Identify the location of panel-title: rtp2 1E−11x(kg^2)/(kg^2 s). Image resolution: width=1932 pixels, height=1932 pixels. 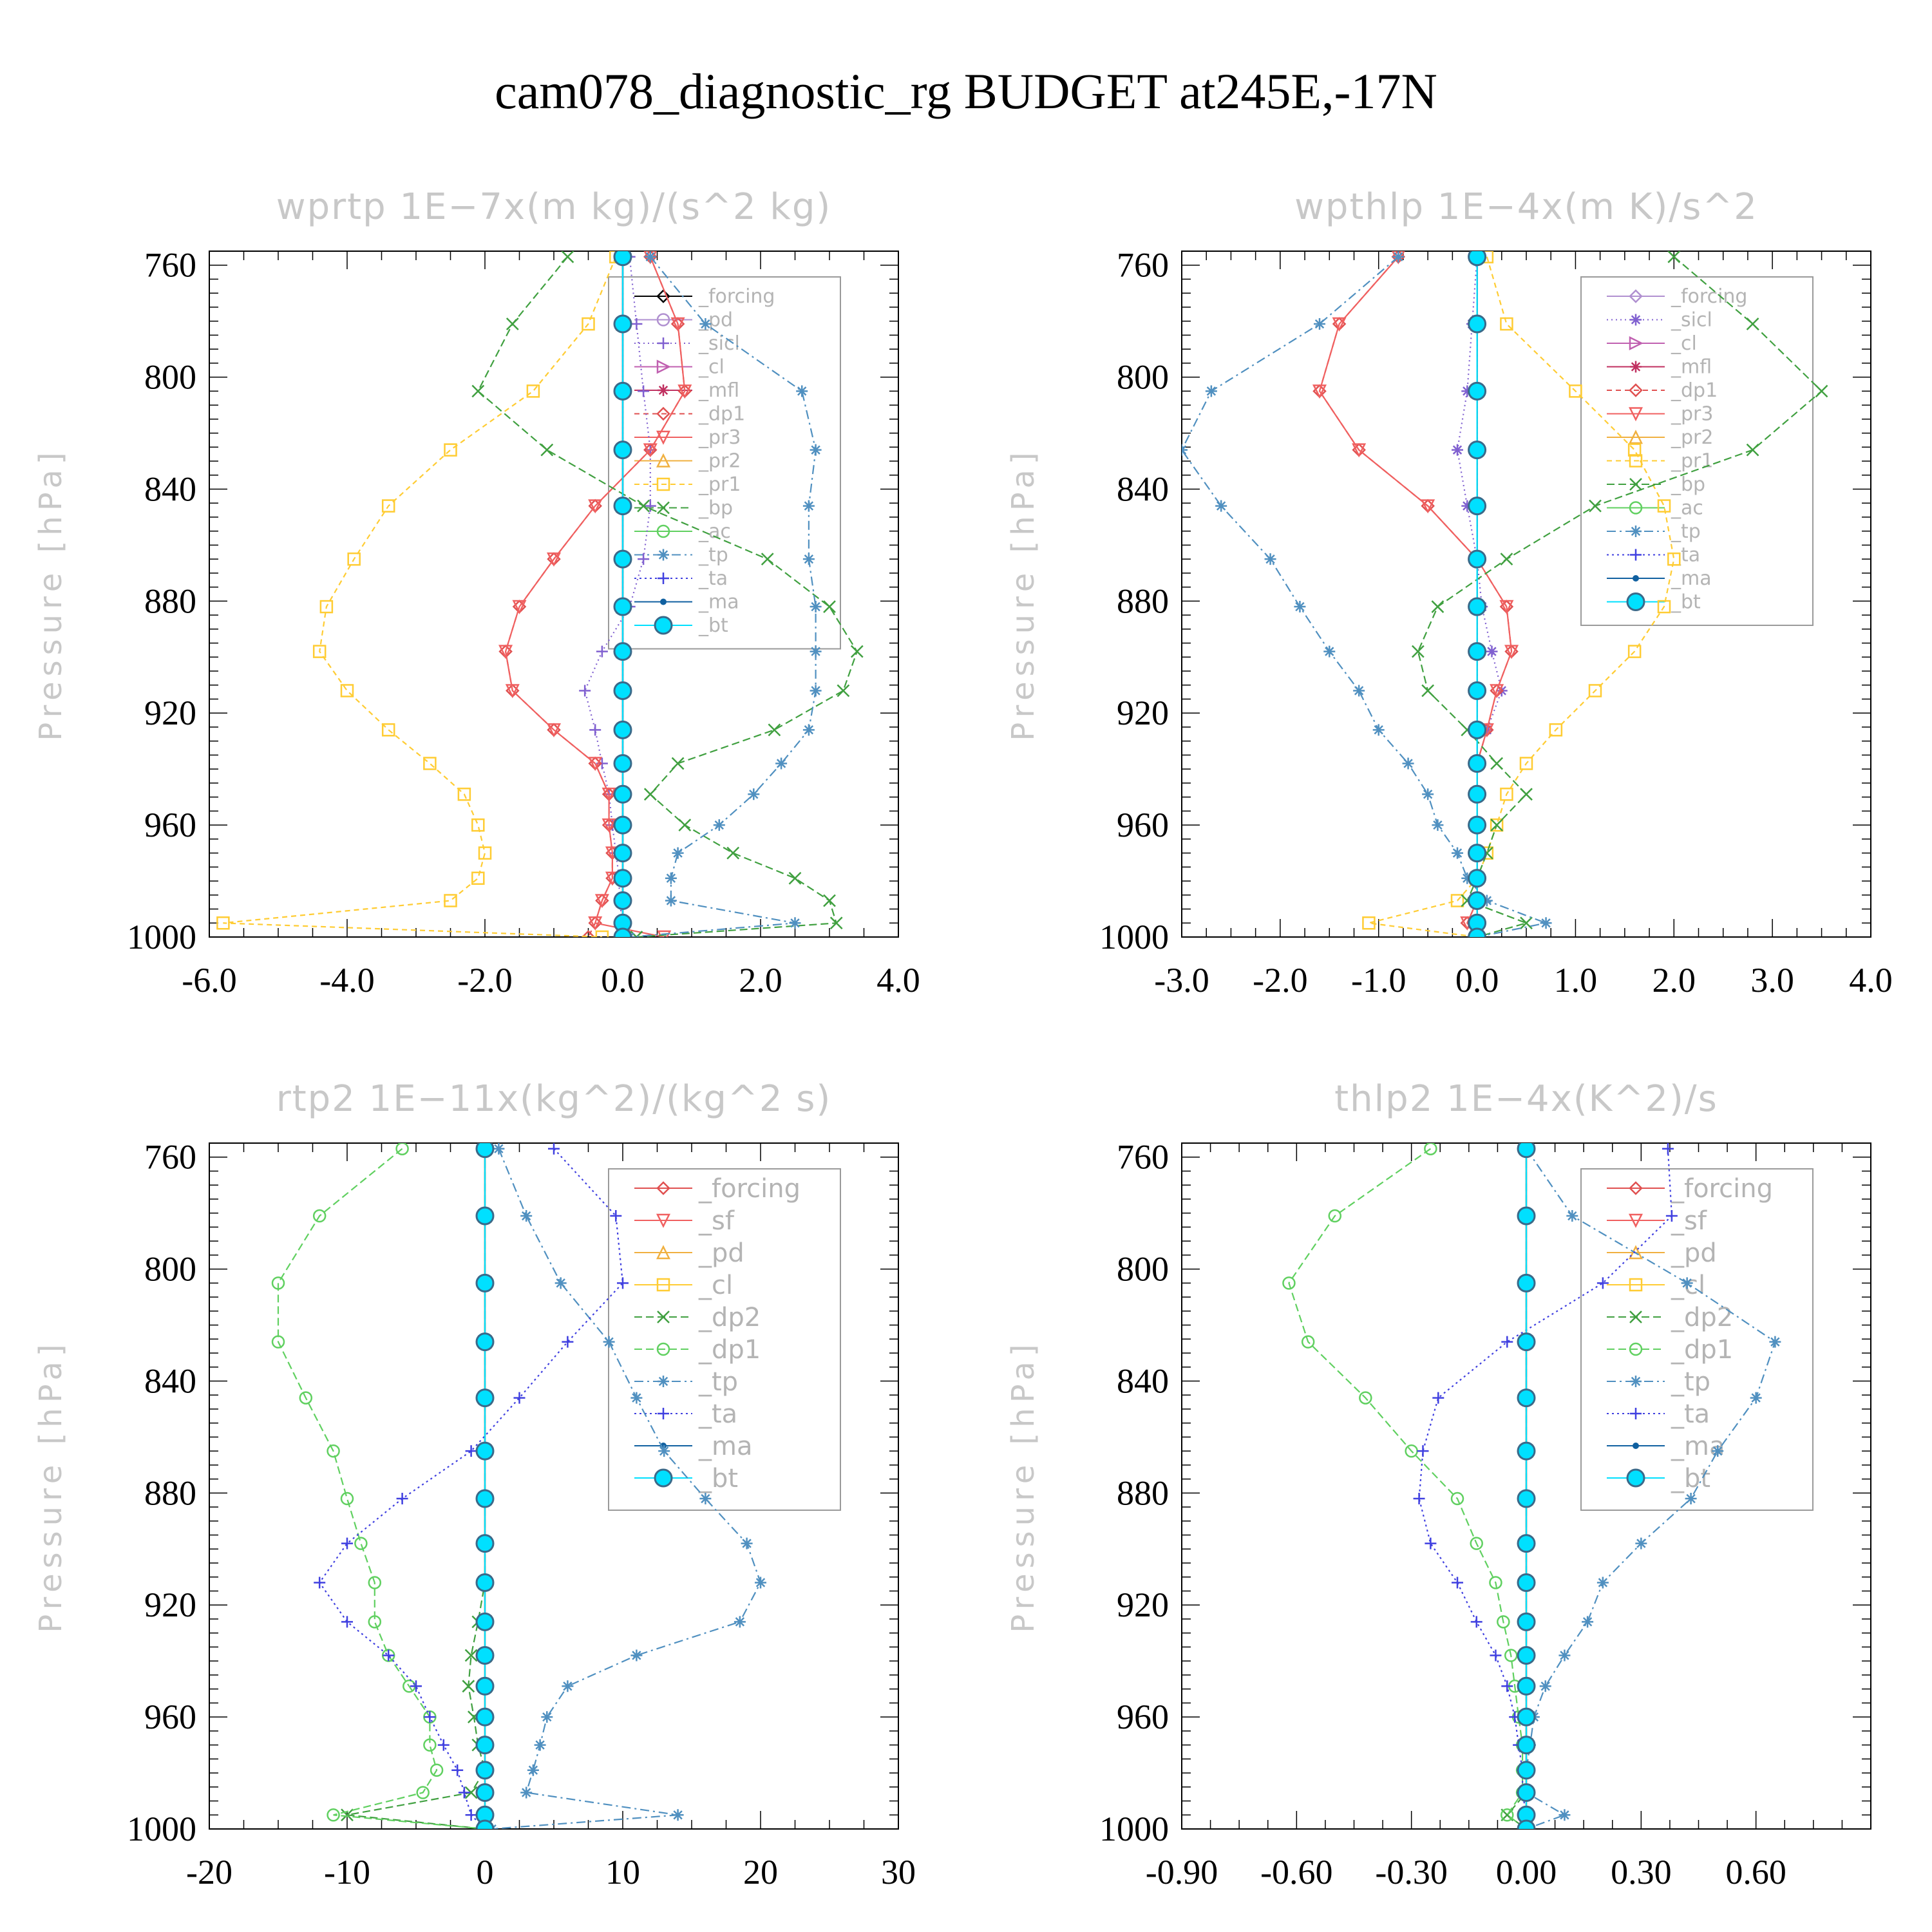
(554, 1099).